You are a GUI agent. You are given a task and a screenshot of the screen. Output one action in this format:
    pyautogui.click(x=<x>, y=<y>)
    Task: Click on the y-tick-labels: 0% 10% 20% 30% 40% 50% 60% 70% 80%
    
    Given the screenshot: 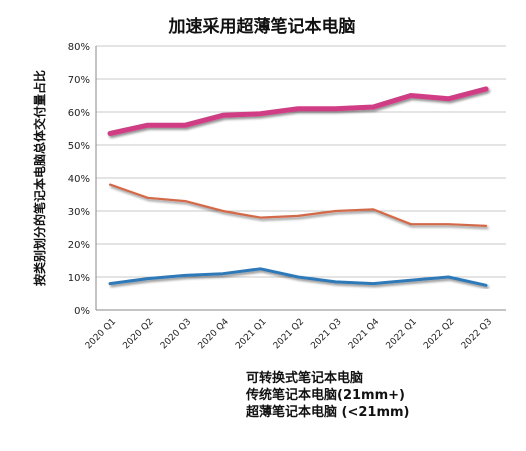 What is the action you would take?
    pyautogui.click(x=79, y=179)
    